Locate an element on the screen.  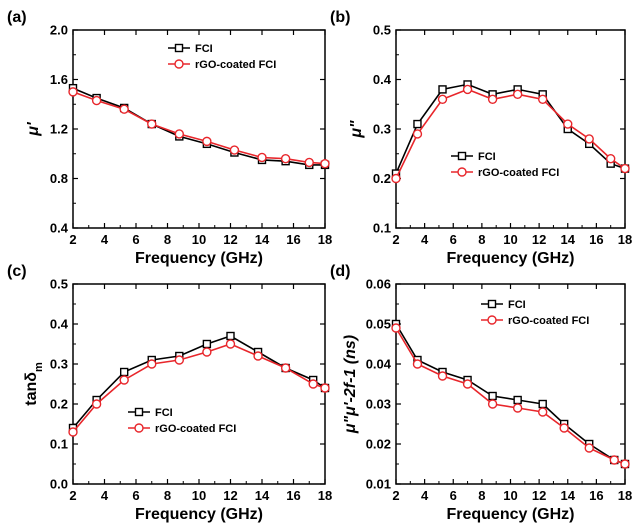
panel-label: (b) is located at coordinates (340, 17).